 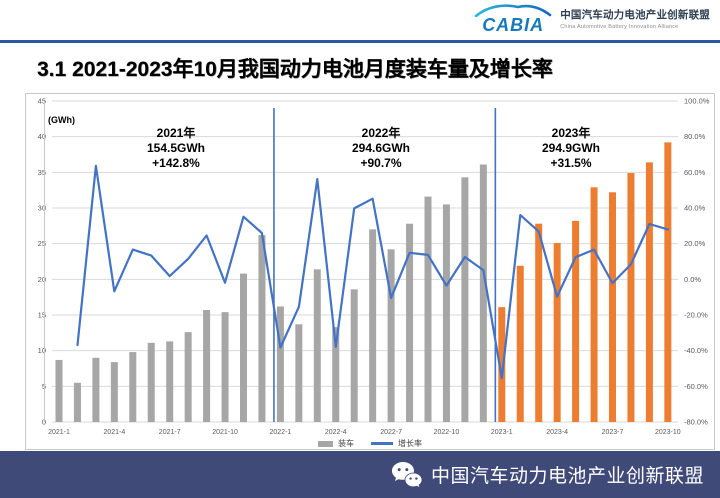 What do you see at coordinates (336, 432) in the screenshot?
I see `x-axis-tick: 2022-4` at bounding box center [336, 432].